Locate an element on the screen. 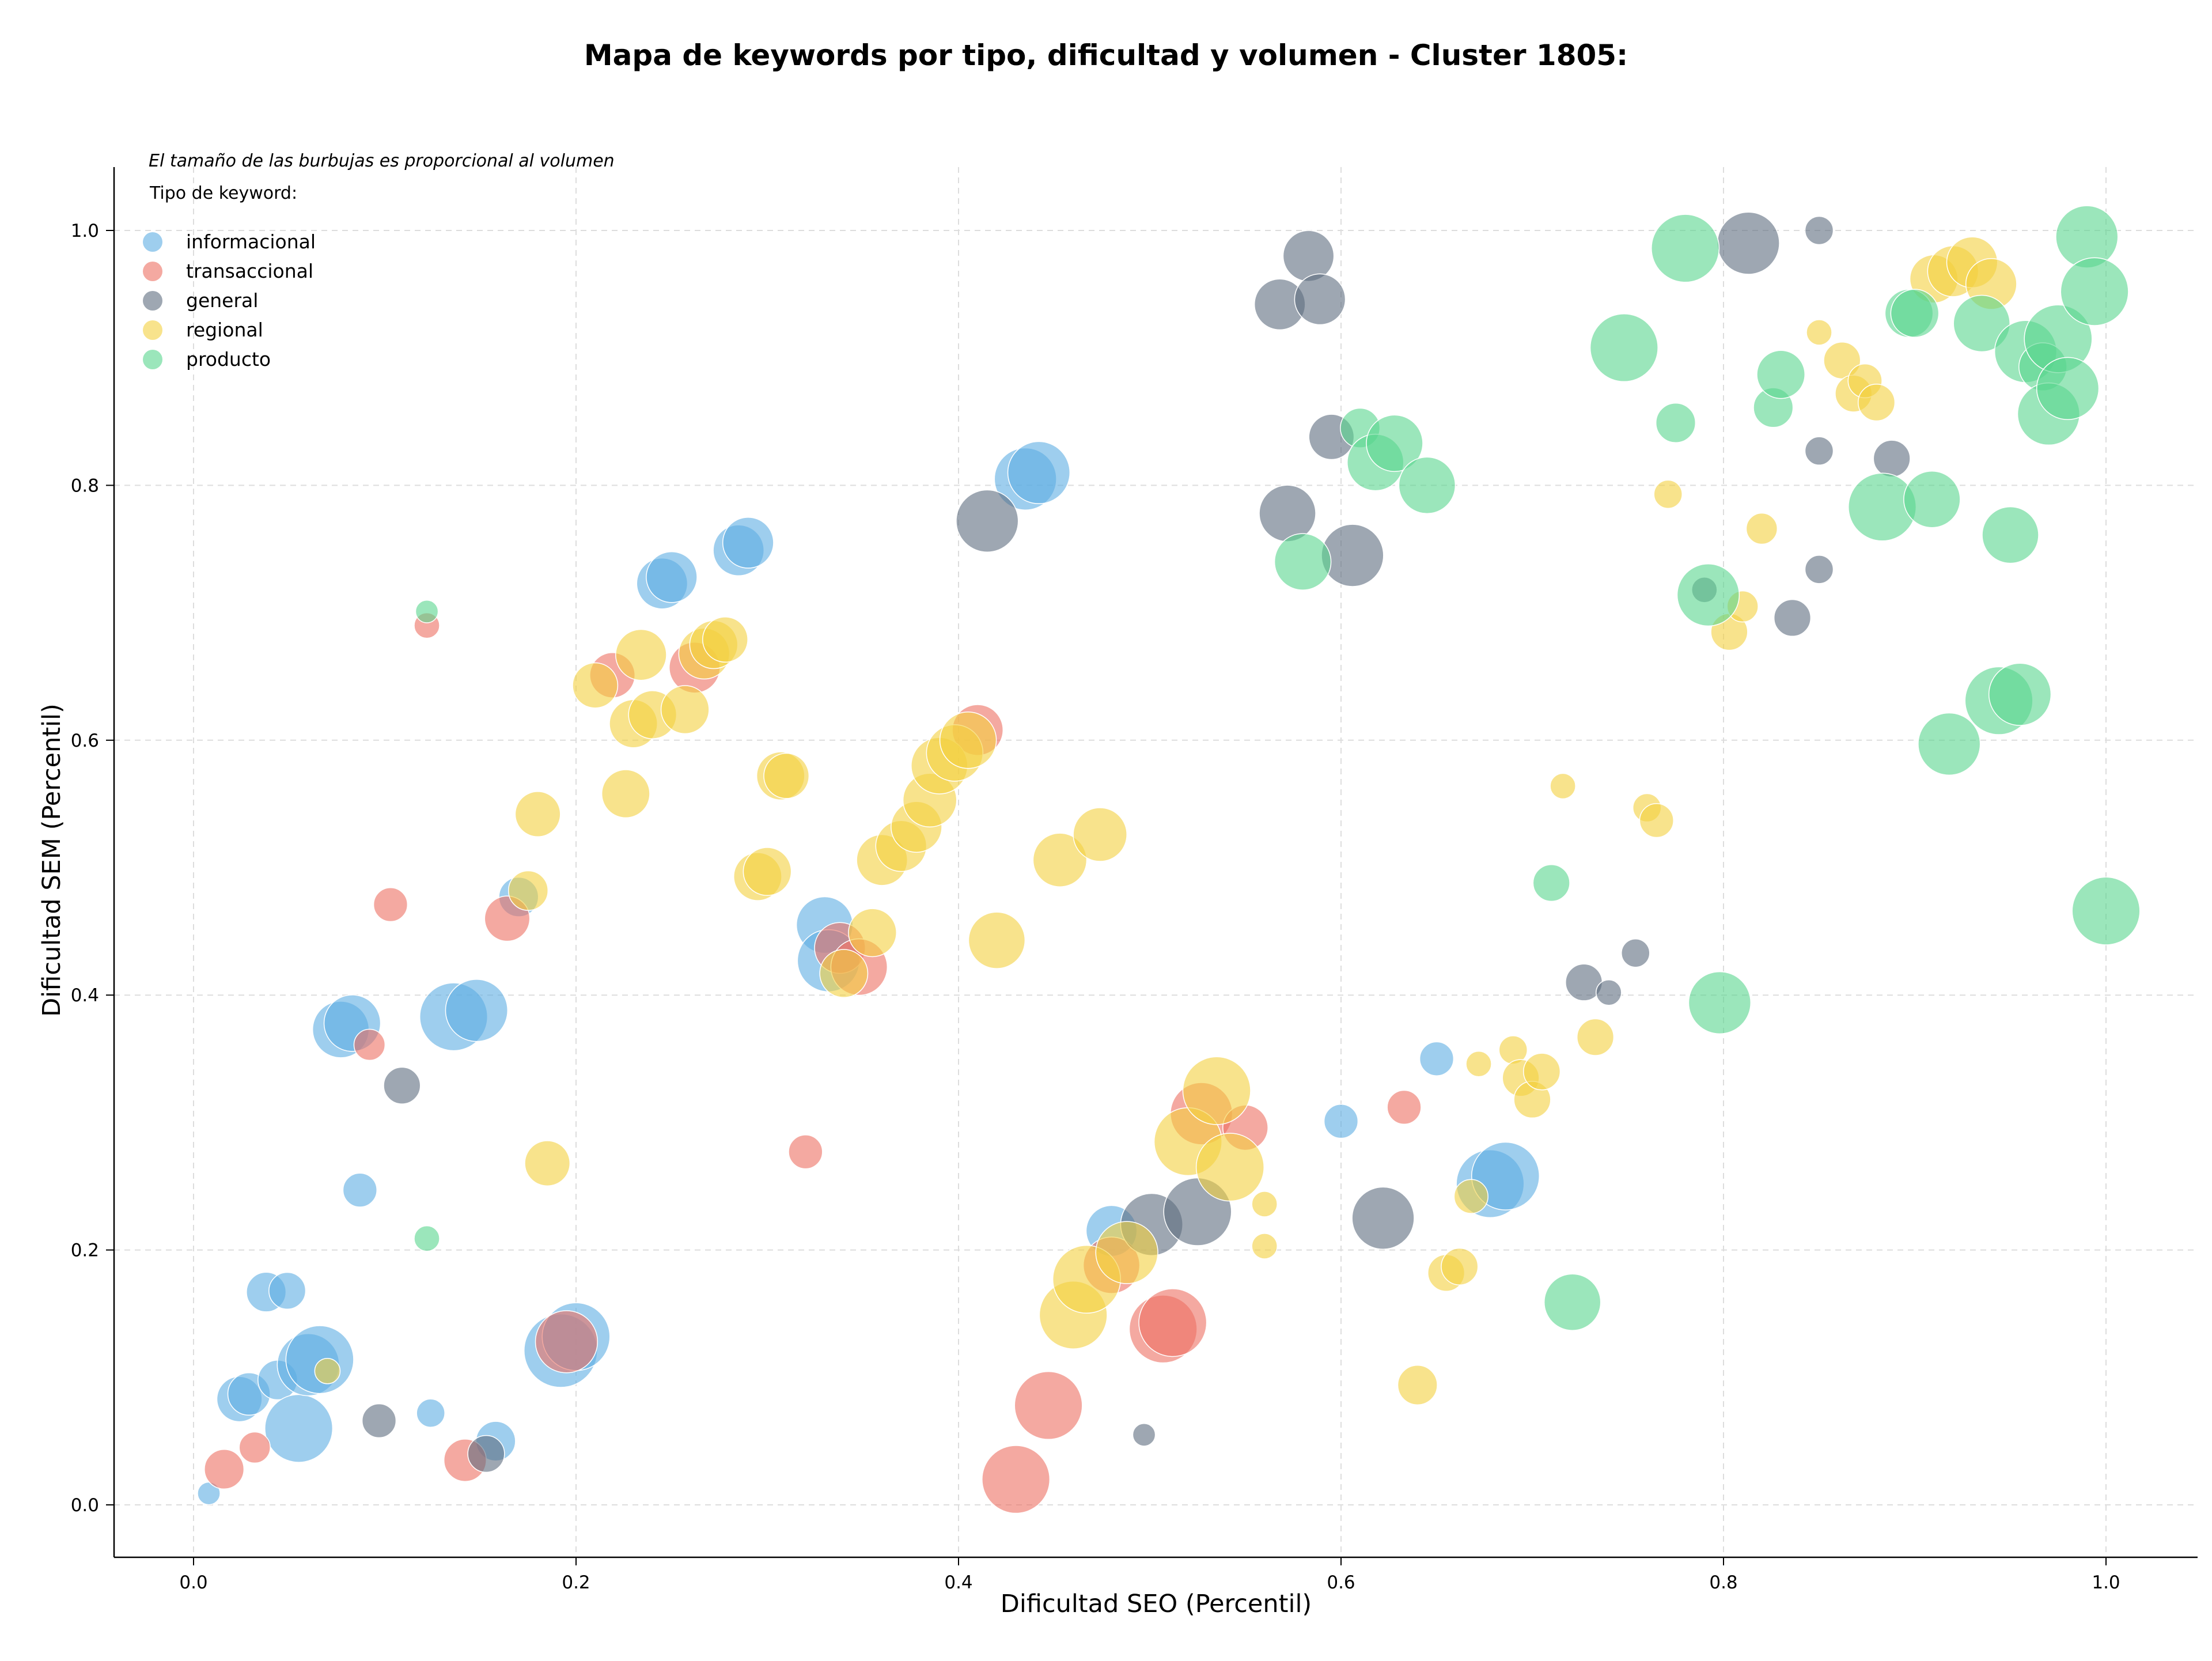  legend-label-regional: regional is located at coordinates (224, 330).